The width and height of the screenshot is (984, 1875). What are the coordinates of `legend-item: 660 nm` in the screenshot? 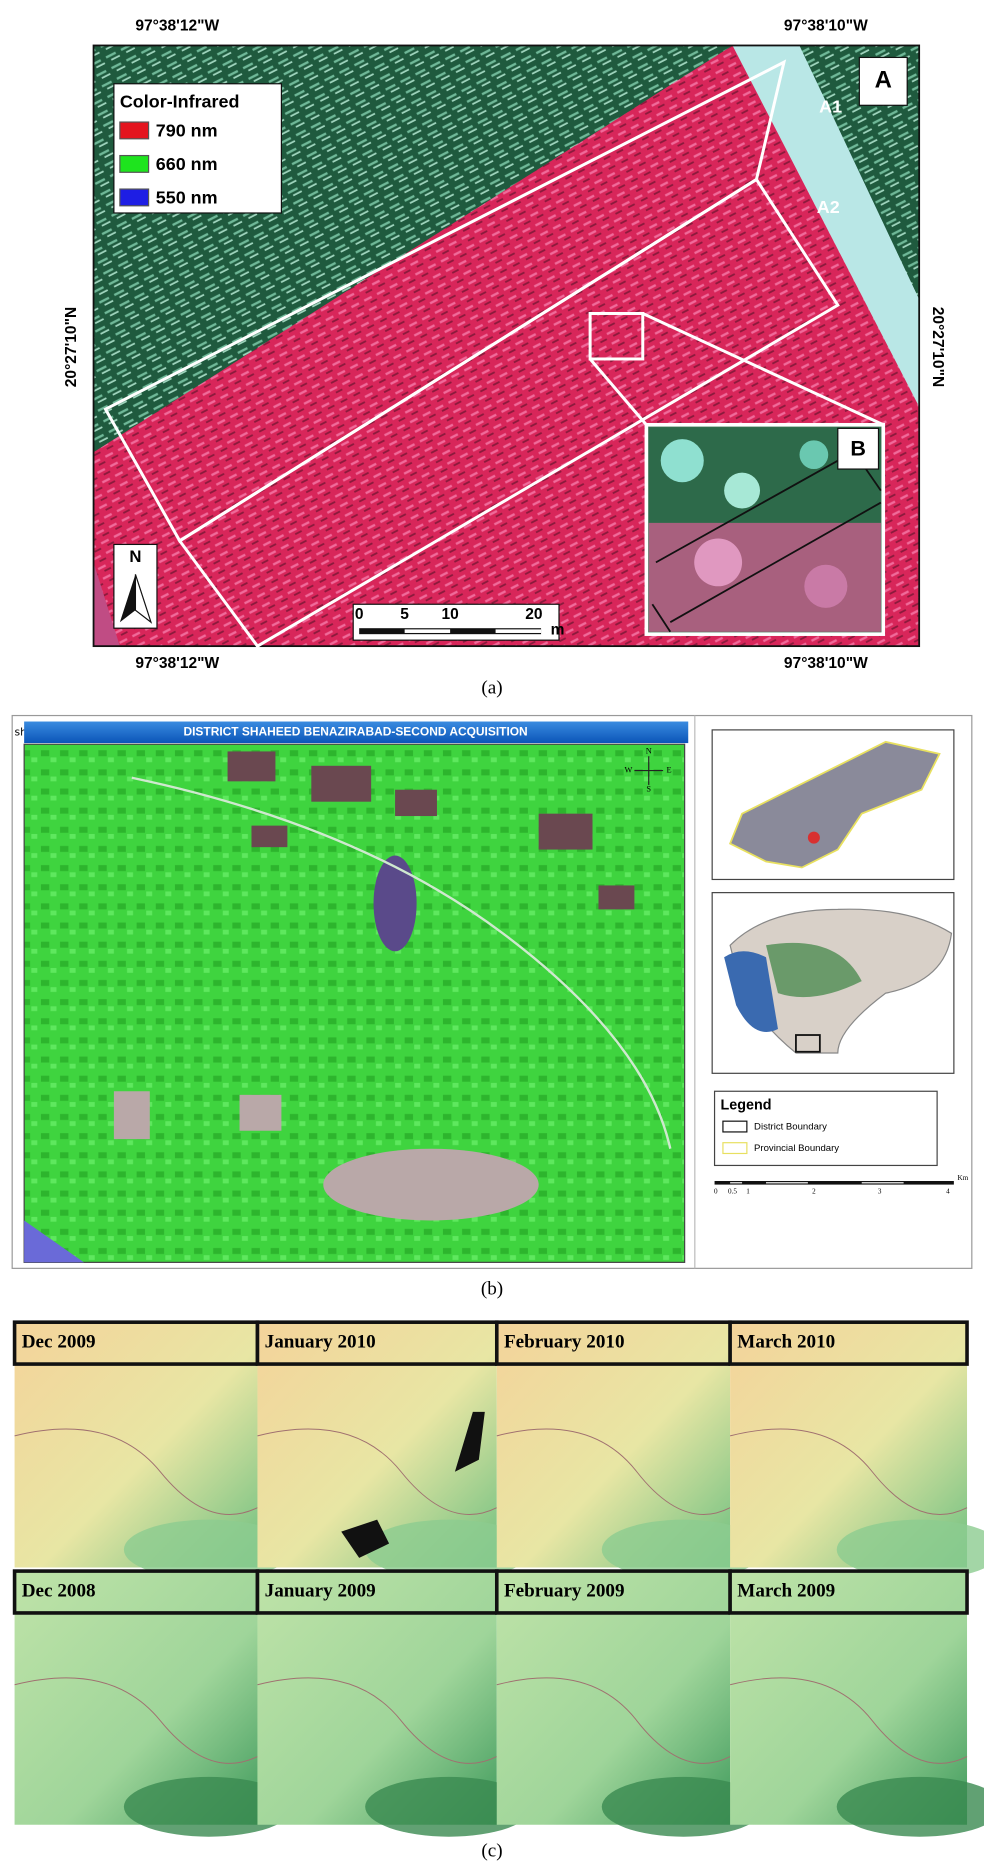 It's located at (187, 164).